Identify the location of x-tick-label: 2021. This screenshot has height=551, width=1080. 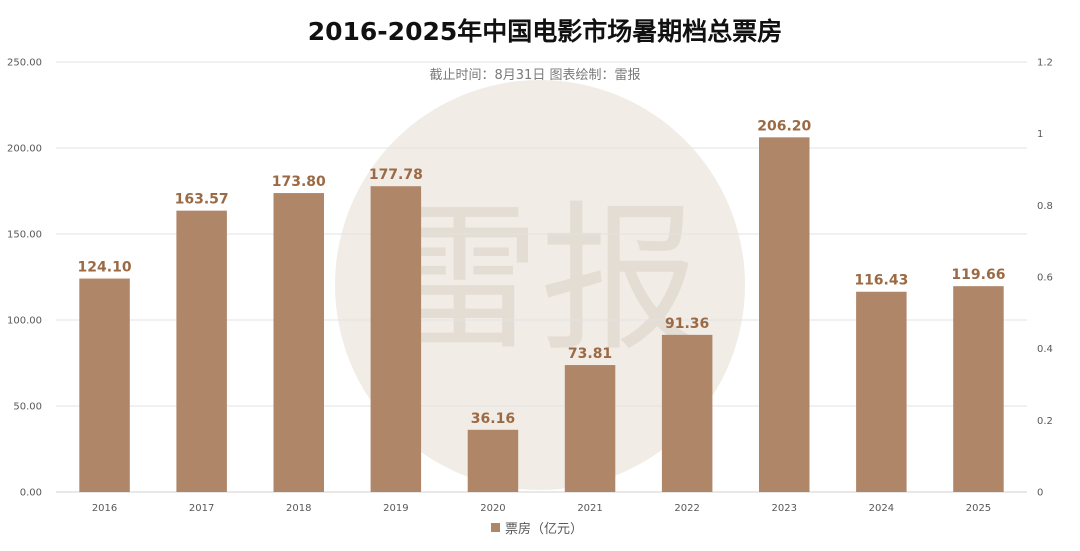
(589, 508).